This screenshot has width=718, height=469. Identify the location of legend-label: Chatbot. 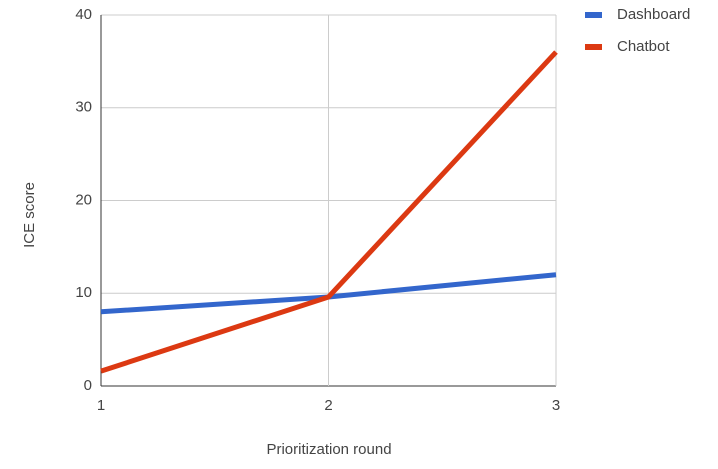
(643, 46).